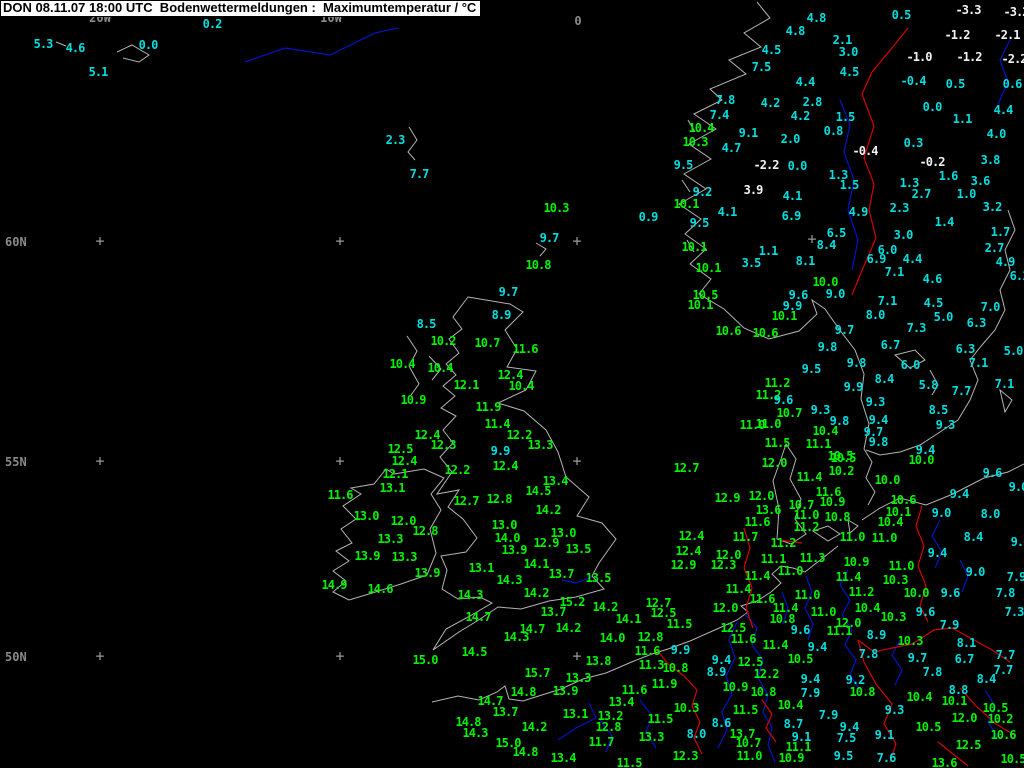 The height and width of the screenshot is (768, 1024). Describe the element at coordinates (555, 481) in the screenshot. I see `station-temp: 13.4` at that location.